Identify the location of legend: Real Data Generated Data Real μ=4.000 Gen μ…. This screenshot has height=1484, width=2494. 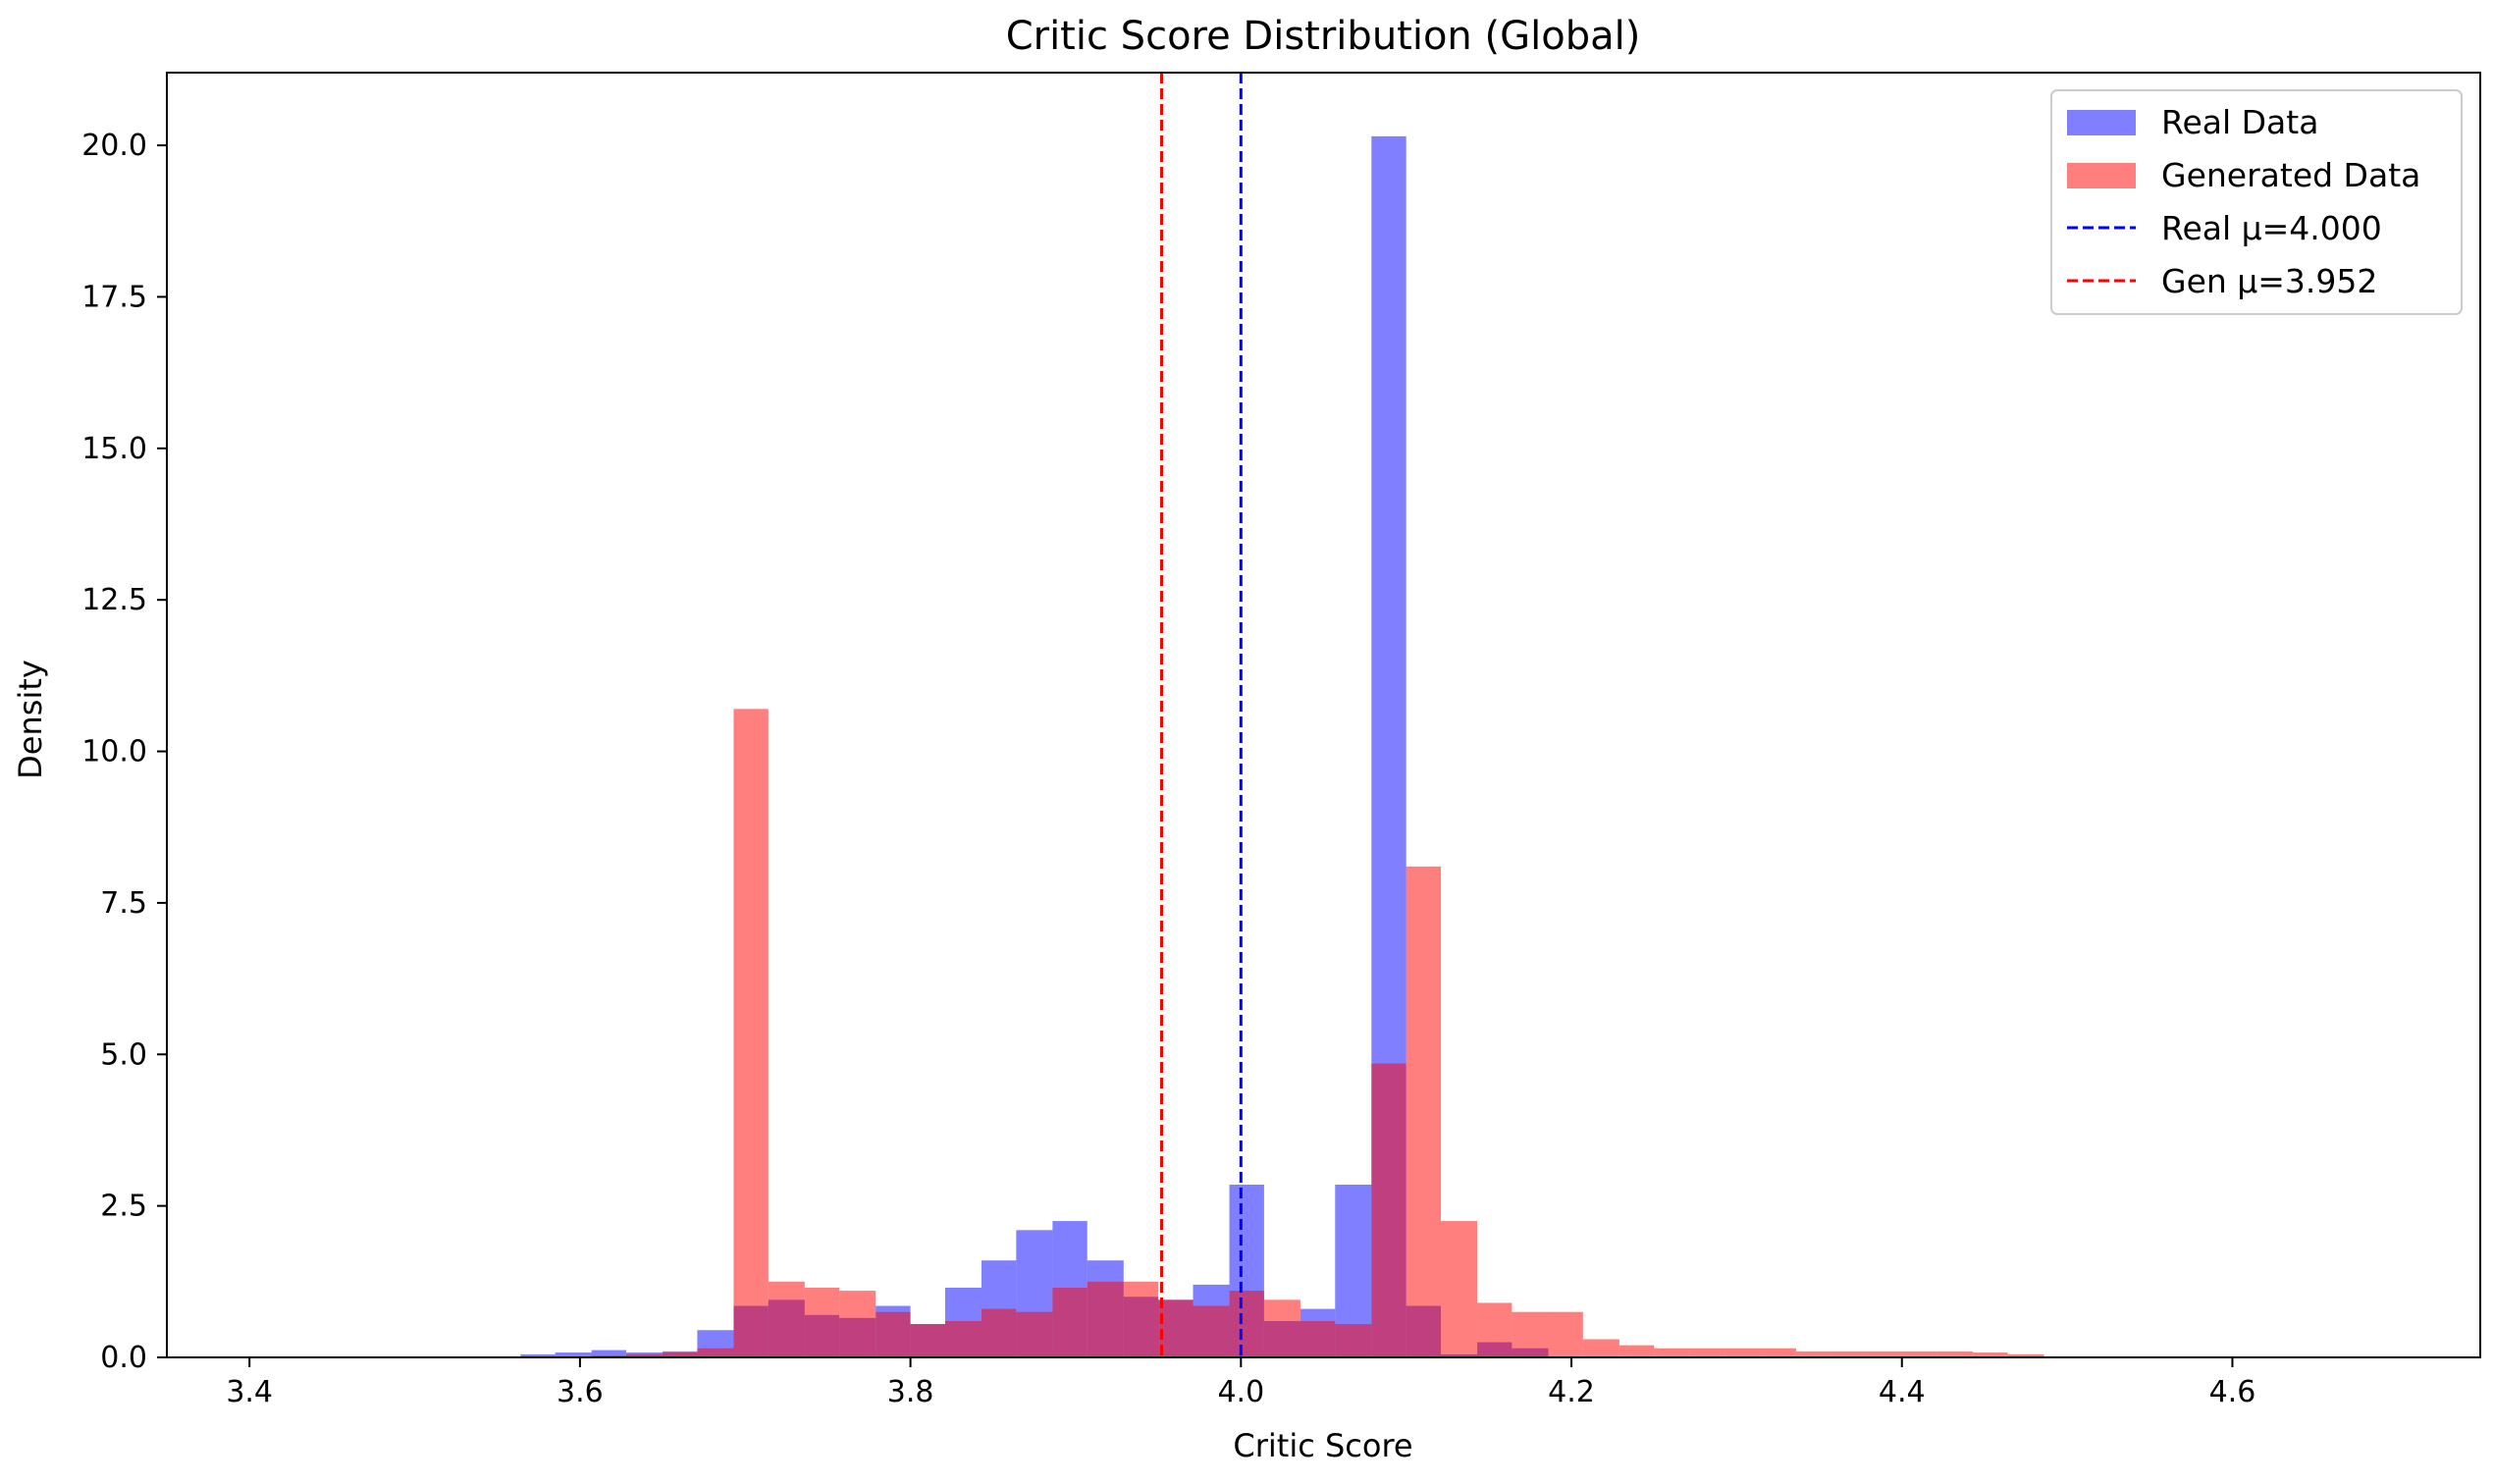
(2256, 202).